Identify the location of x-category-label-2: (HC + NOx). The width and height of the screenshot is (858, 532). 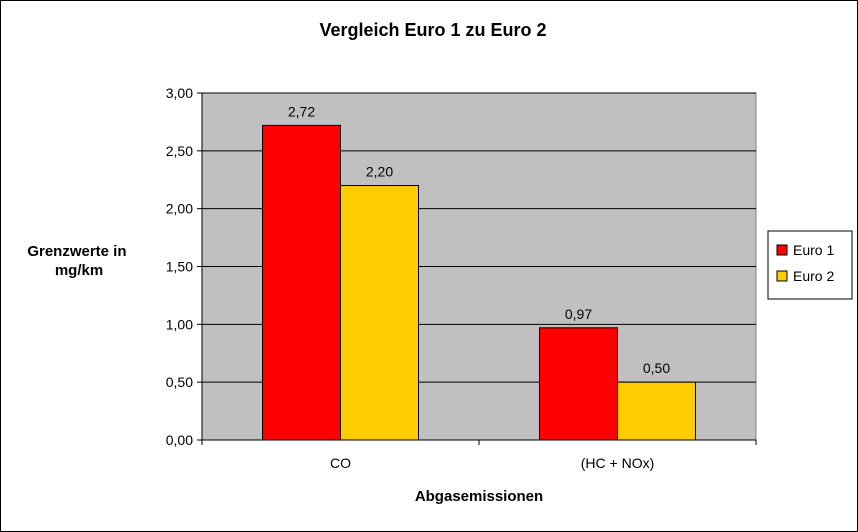
(618, 463).